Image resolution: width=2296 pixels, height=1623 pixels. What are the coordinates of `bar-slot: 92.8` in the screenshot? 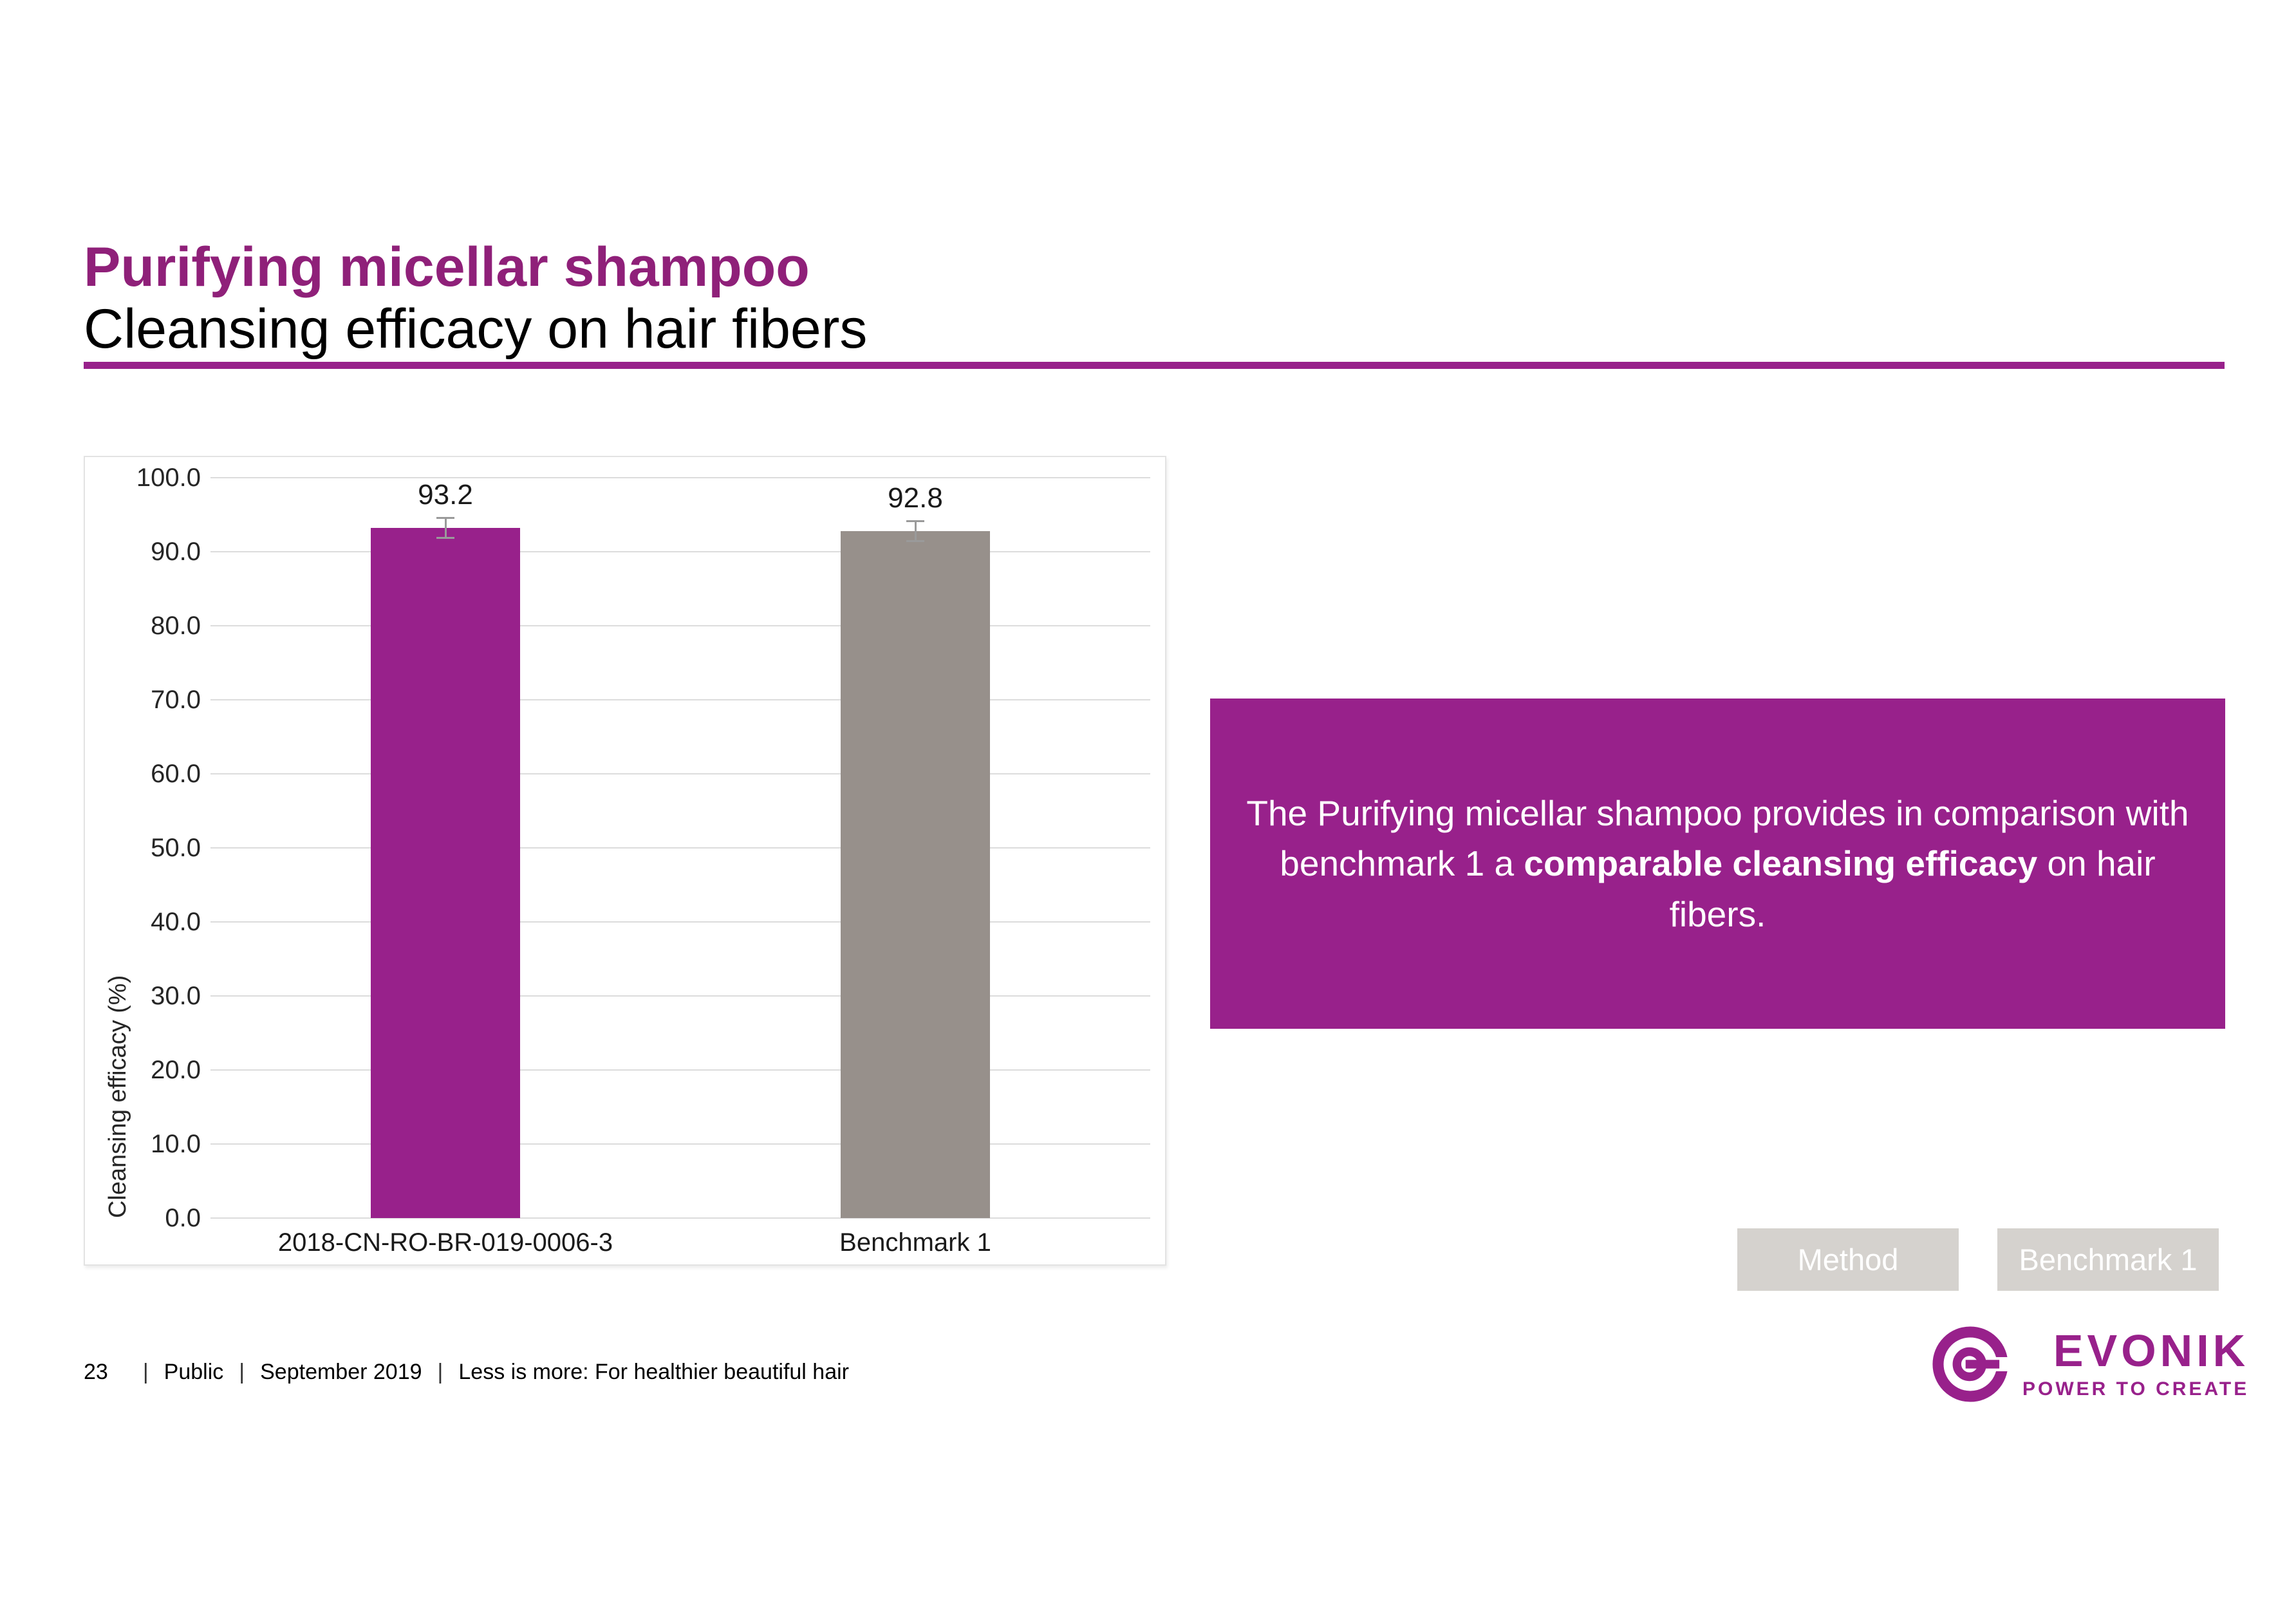 It's located at (915, 848).